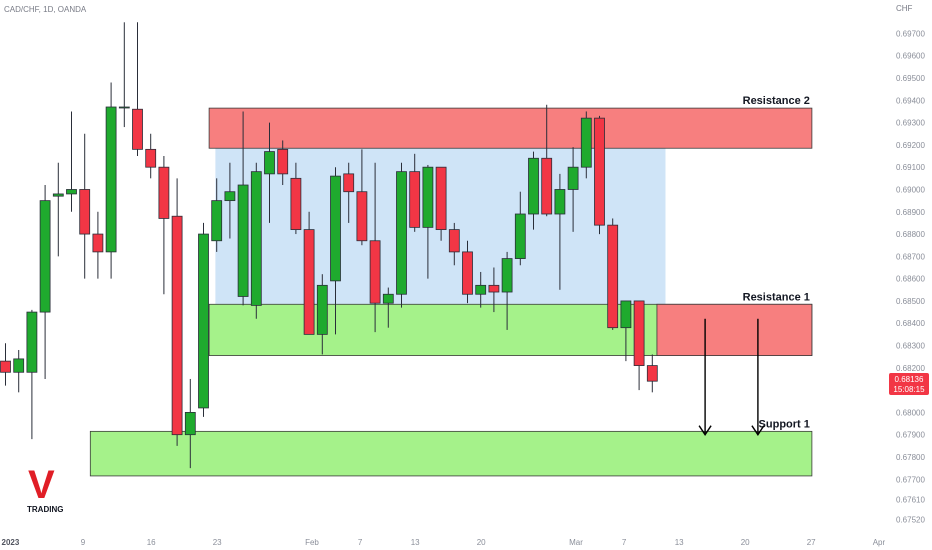 The image size is (932, 550). Describe the element at coordinates (217, 542) in the screenshot. I see `time-tick-3: 23` at that location.